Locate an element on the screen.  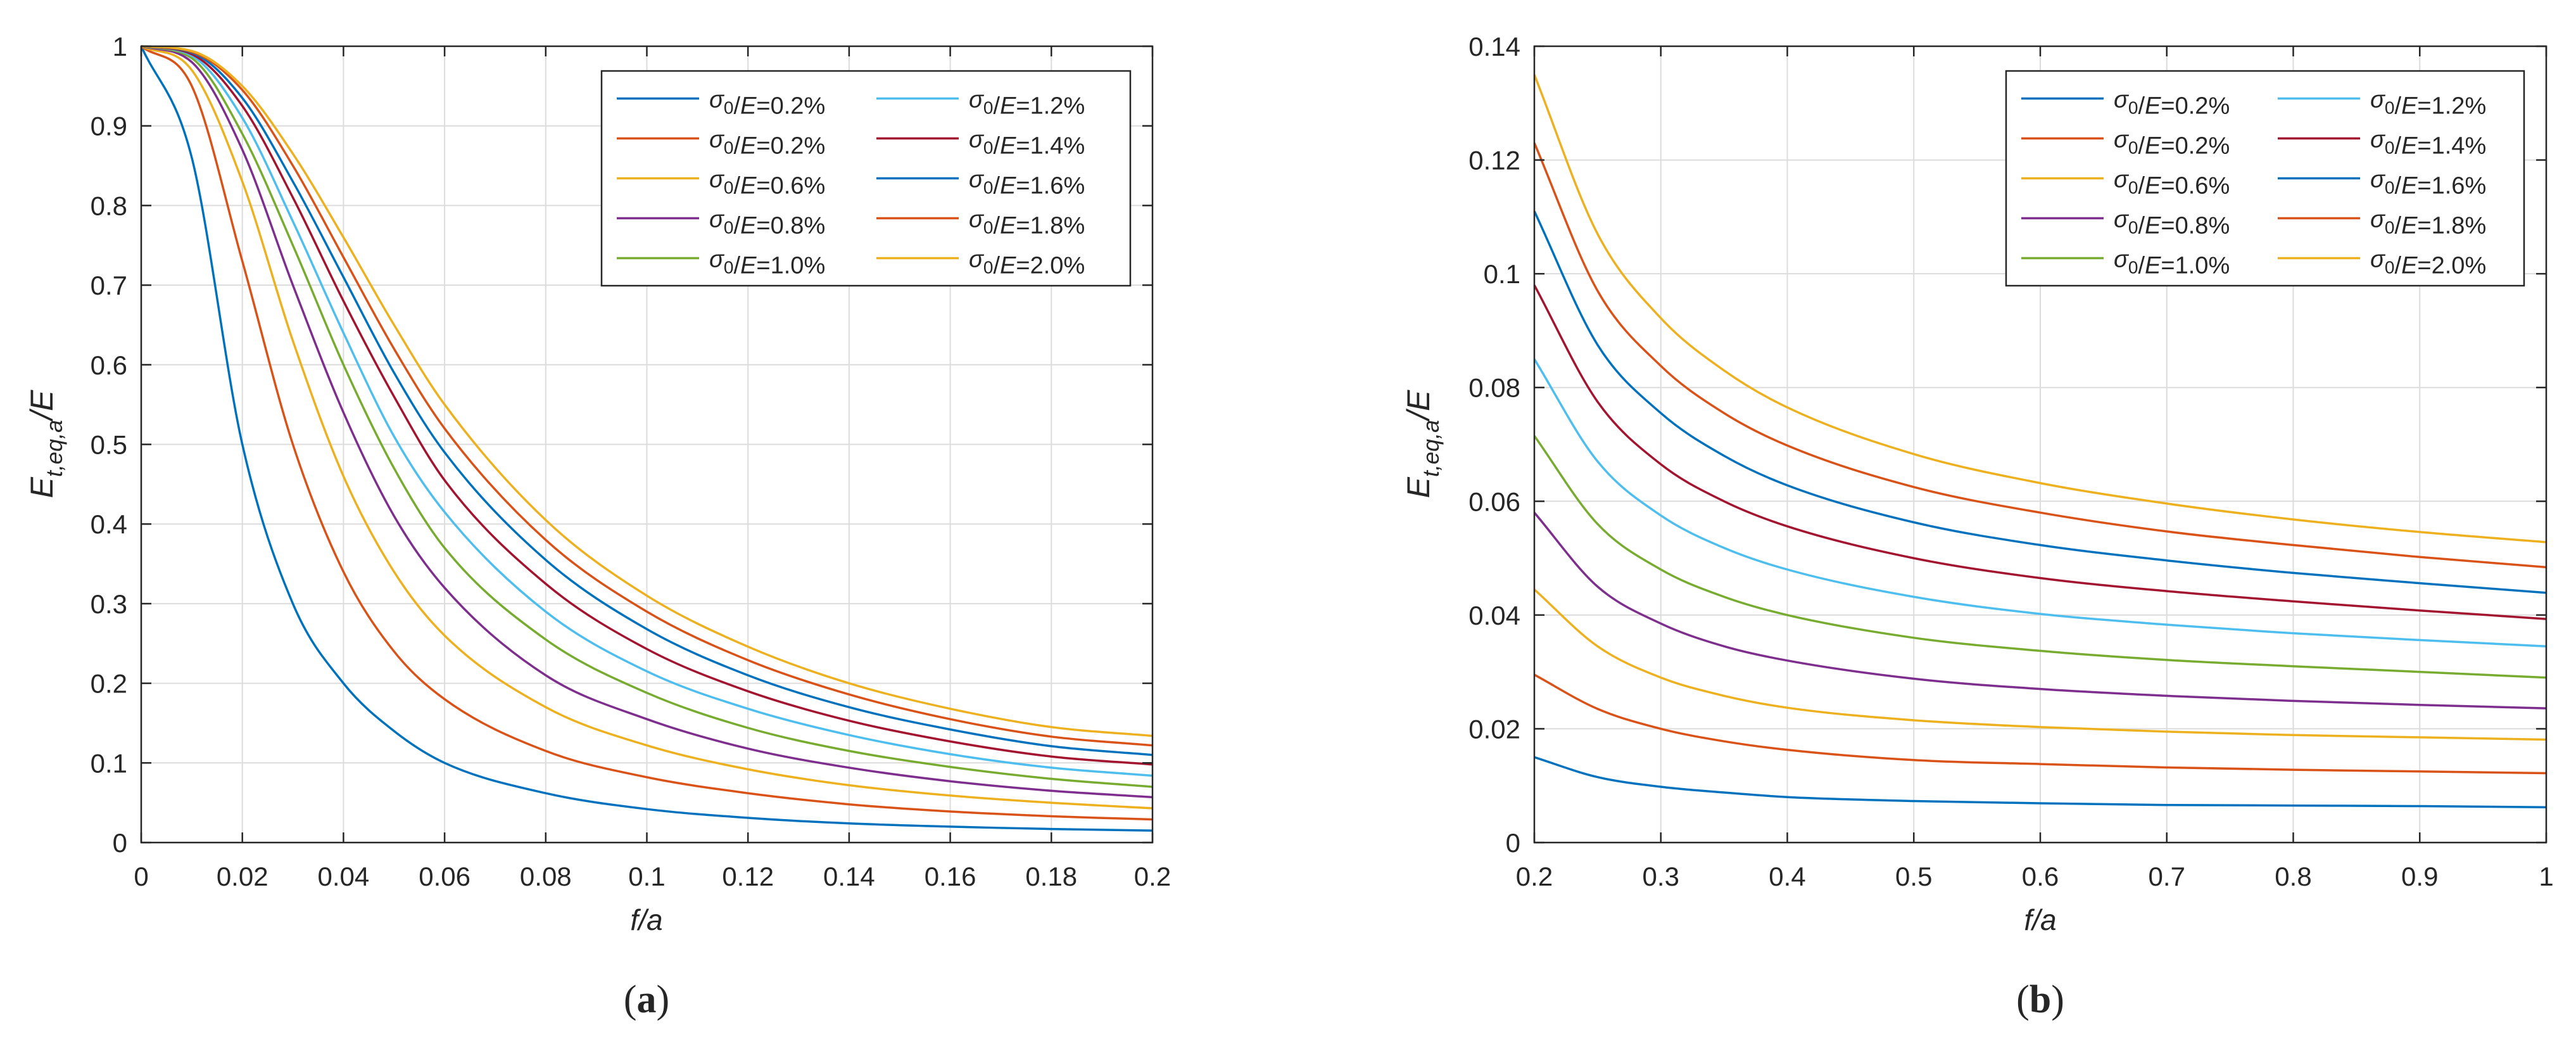
x-tick-label: 0.5 is located at coordinates (1913, 877).